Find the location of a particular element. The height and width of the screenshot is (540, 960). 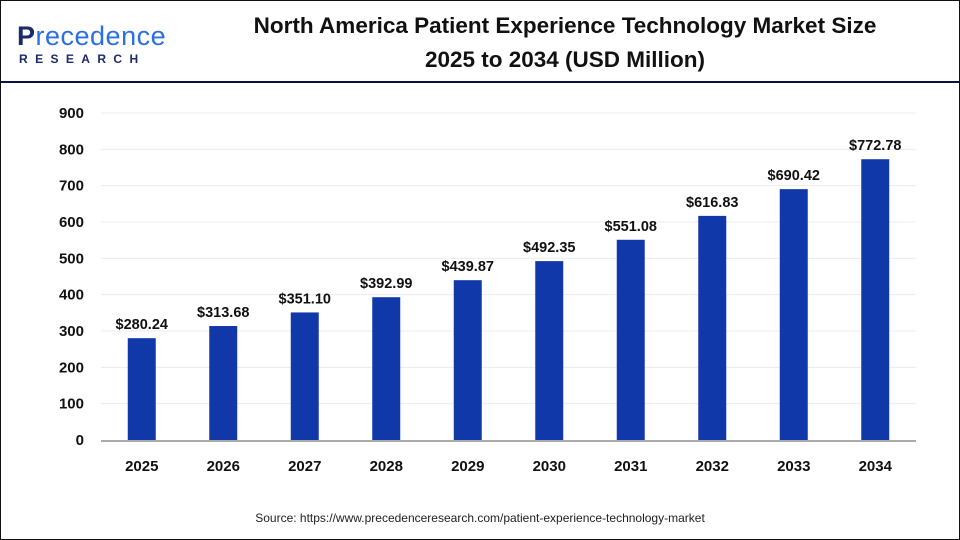

bar-2030 is located at coordinates (549, 350).